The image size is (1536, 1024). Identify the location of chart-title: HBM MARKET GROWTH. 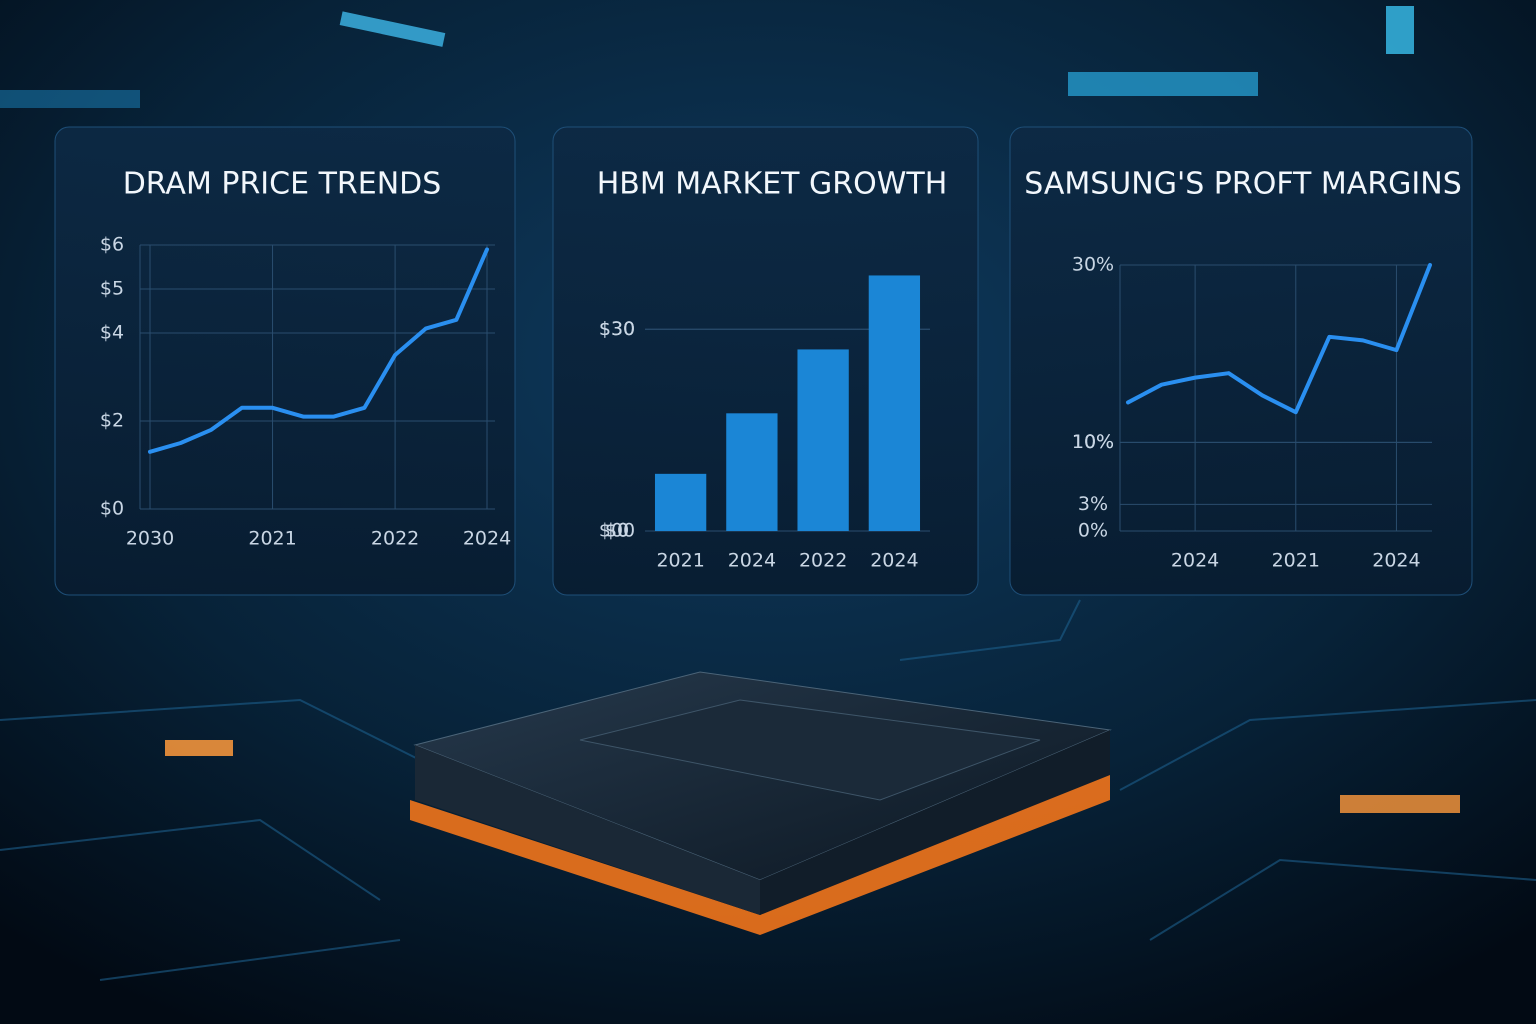
(772, 184).